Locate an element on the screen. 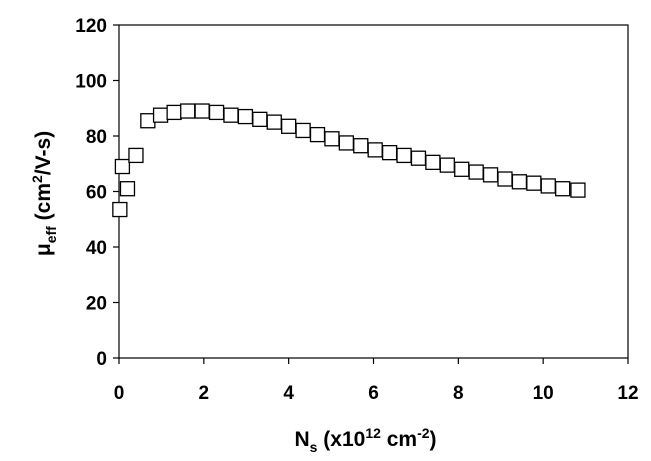 This screenshot has width=651, height=461. x-axis-title: Ns (x1012 cm-2) is located at coordinates (365, 440).